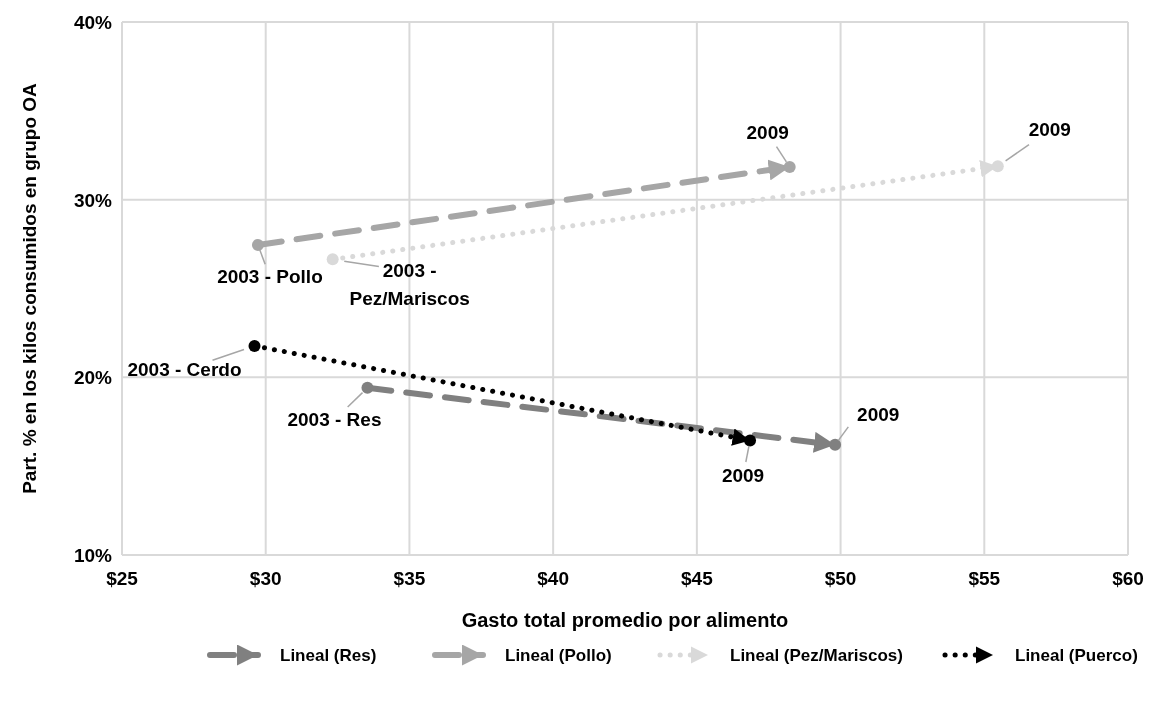  Describe the element at coordinates (93, 200) in the screenshot. I see `y-tick-label: 30%` at that location.